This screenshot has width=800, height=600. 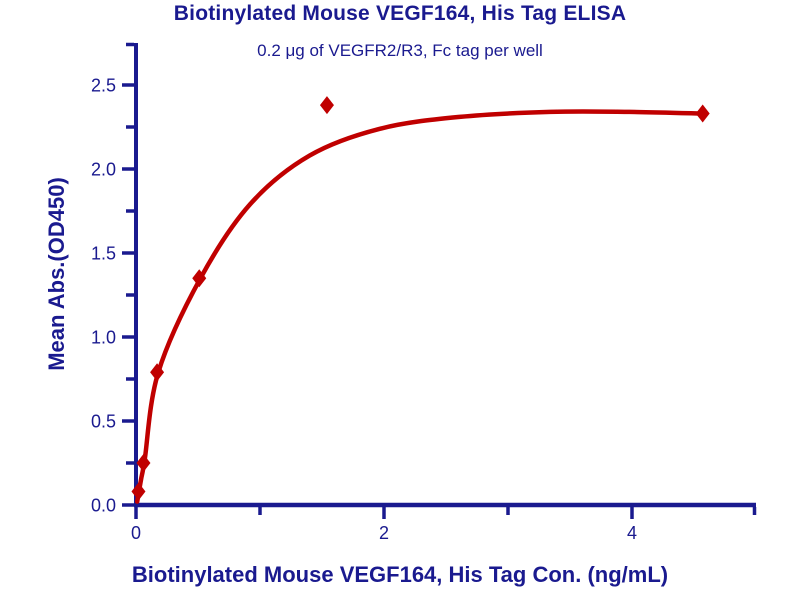 What do you see at coordinates (384, 533) in the screenshot?
I see `x-tick-label: 2` at bounding box center [384, 533].